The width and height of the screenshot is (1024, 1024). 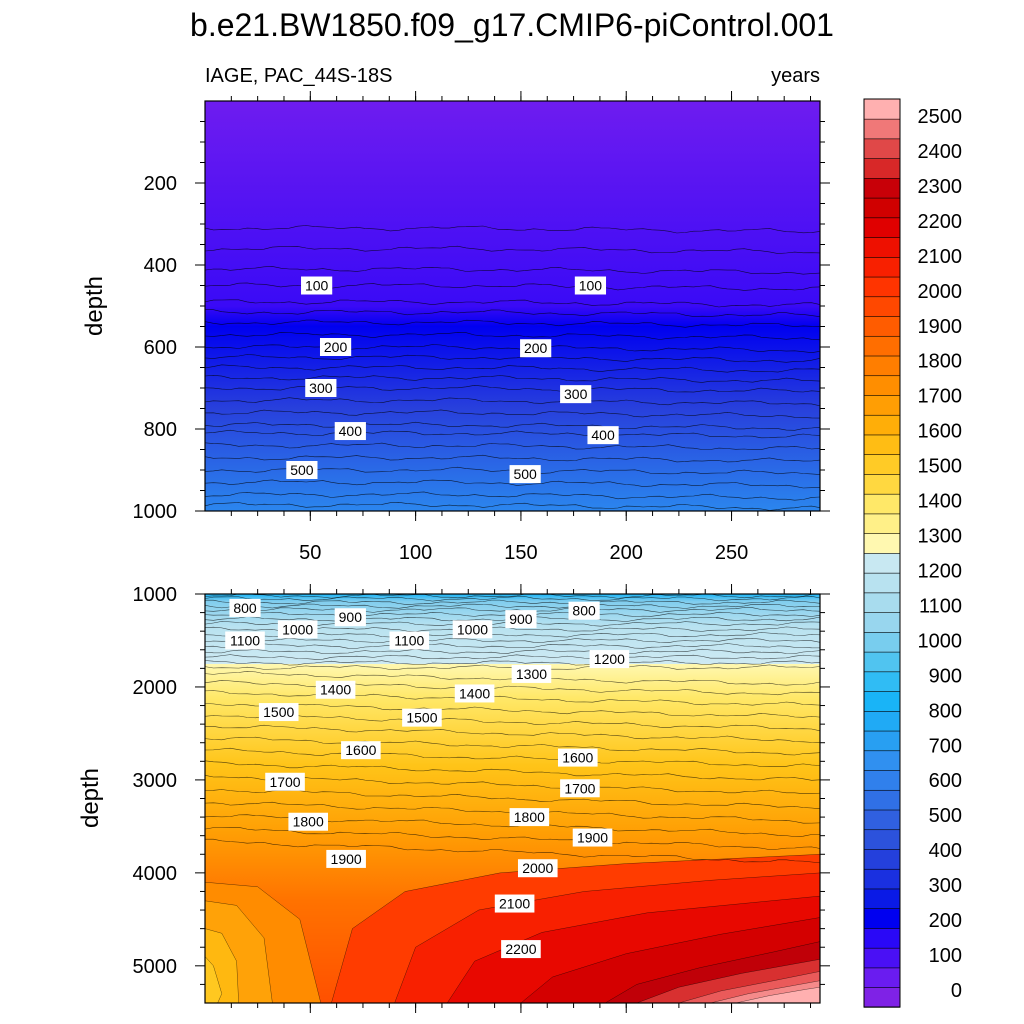 I want to click on bottom-contour-label: 1300, so click(x=531, y=673).